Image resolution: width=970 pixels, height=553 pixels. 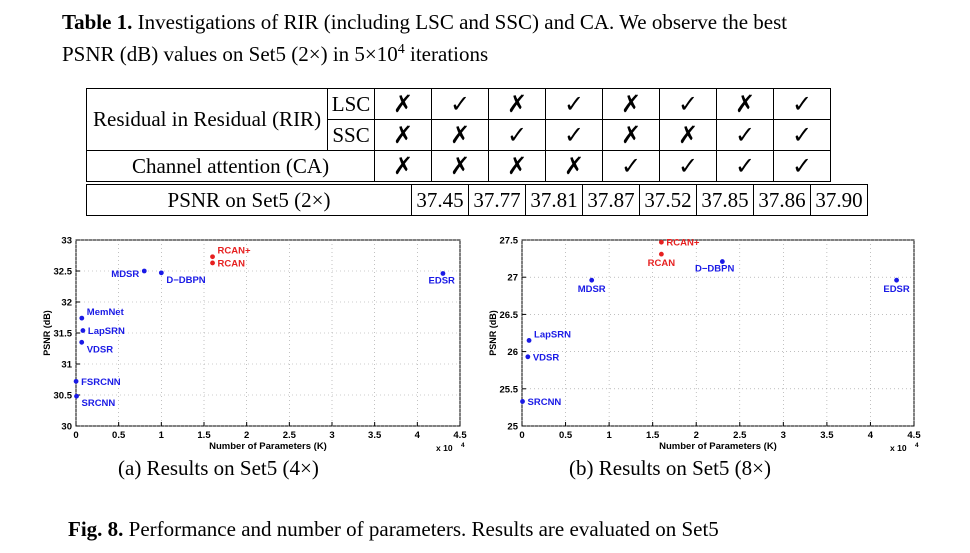 What do you see at coordinates (351, 135) in the screenshot?
I see `ssc-label: SSC` at bounding box center [351, 135].